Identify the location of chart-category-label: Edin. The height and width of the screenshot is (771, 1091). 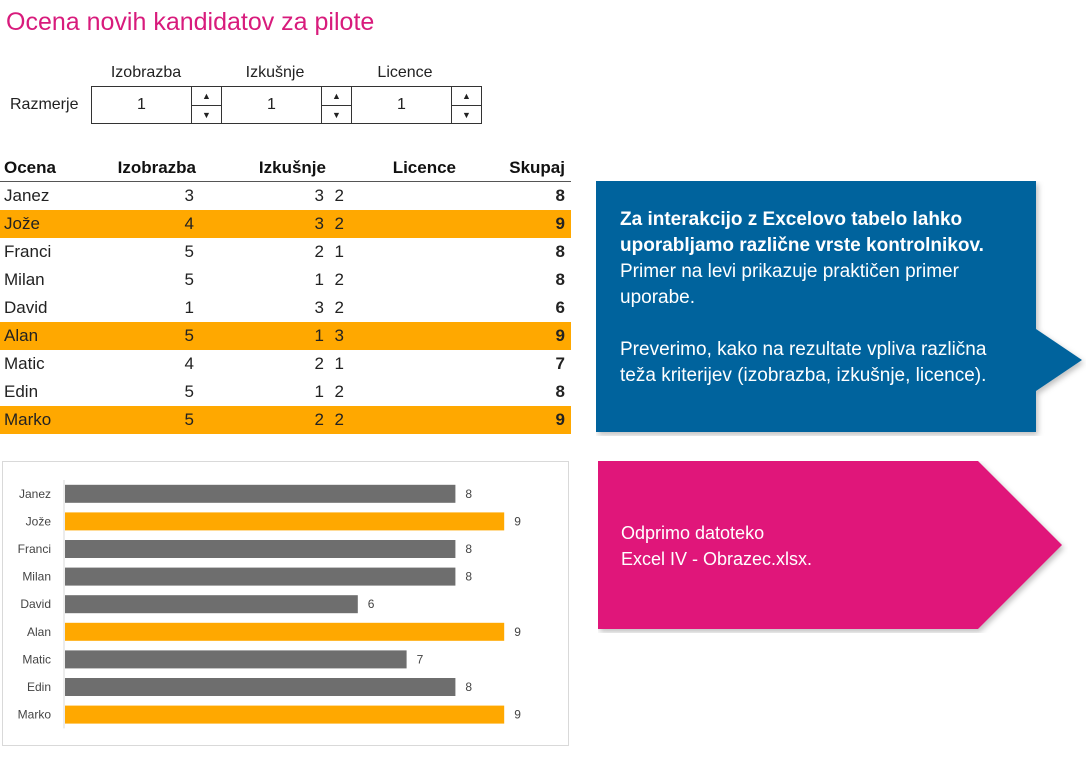
(39, 687).